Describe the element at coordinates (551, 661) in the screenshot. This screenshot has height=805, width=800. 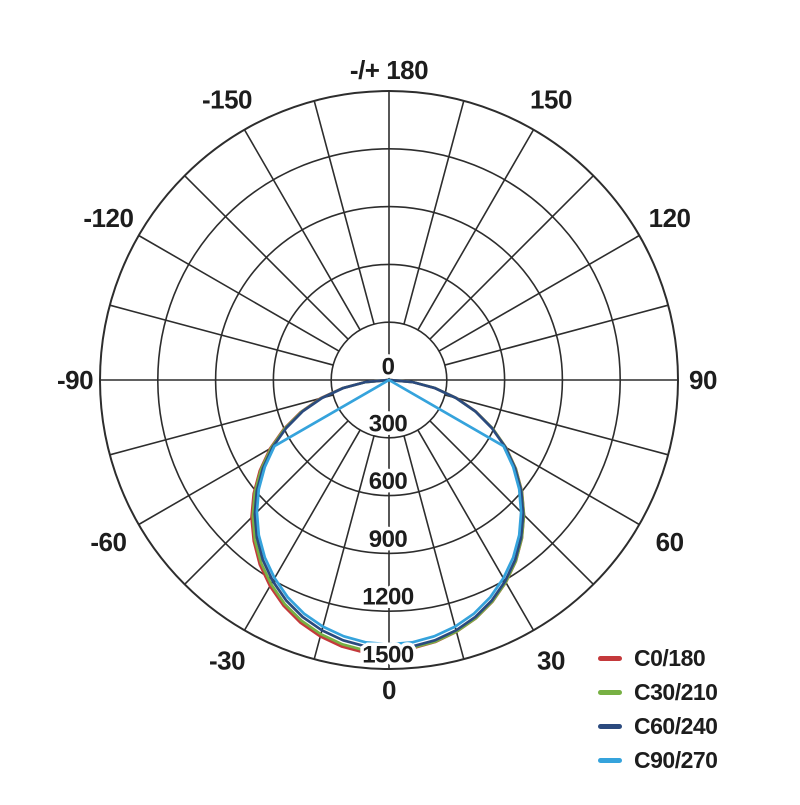
I see `angle-label-30: 30` at that location.